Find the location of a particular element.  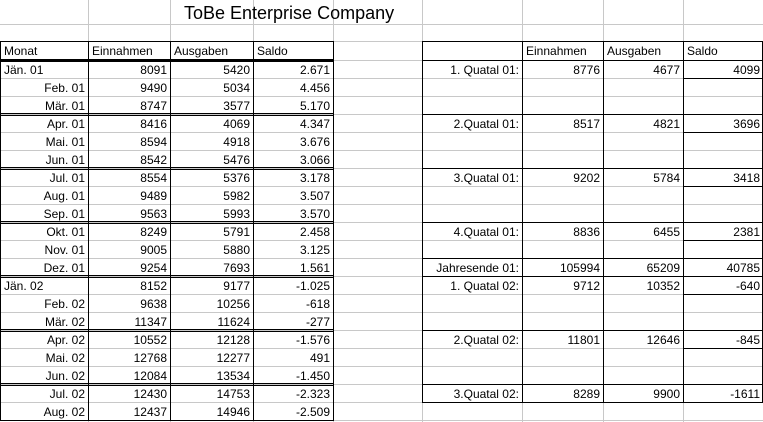

summary-value-cell: 105994 is located at coordinates (579, 268).